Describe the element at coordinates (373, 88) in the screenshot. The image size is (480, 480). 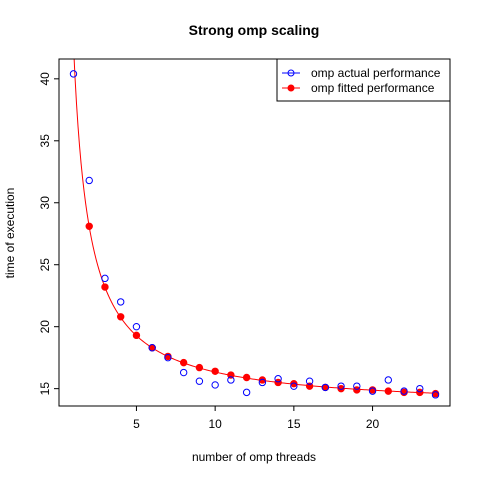
I see `legend-label-fitted: omp fitted performance` at that location.